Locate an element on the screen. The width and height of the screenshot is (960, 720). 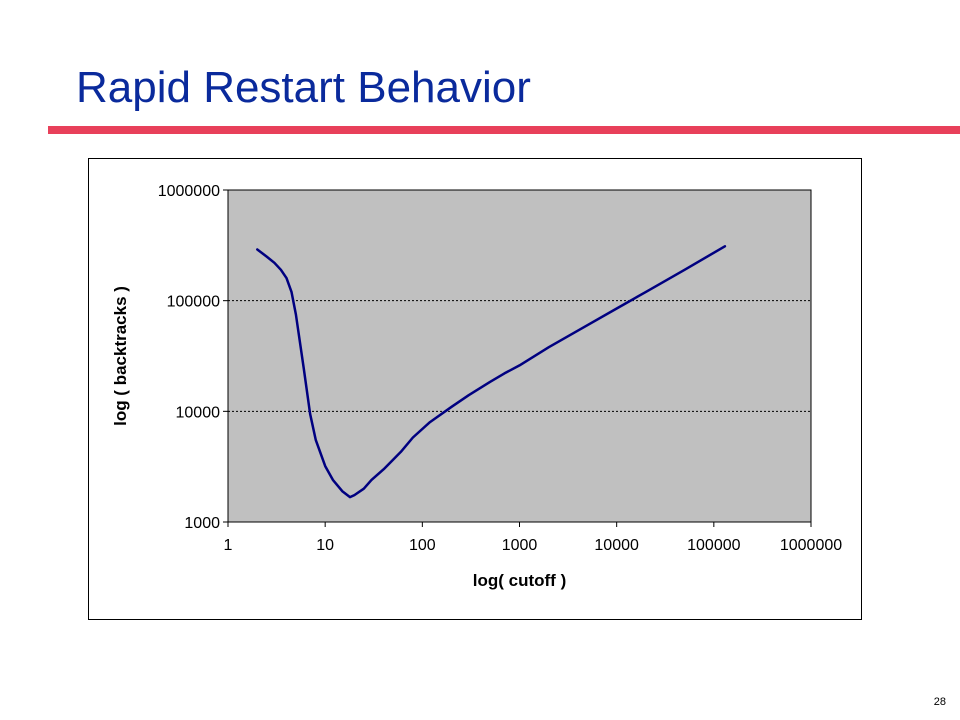
y-axis-title: log ( backtracks ) is located at coordinates (120, 356).